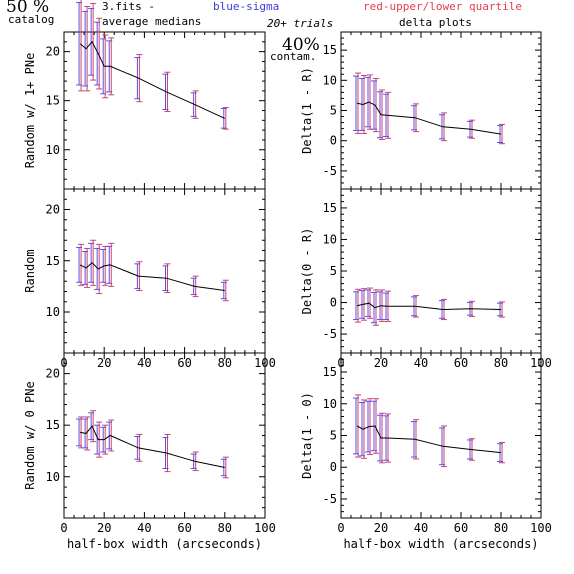 The height and width of the screenshot is (574, 574). What do you see at coordinates (151, 21) in the screenshot?
I see `average-medians-label: average medians` at bounding box center [151, 21].